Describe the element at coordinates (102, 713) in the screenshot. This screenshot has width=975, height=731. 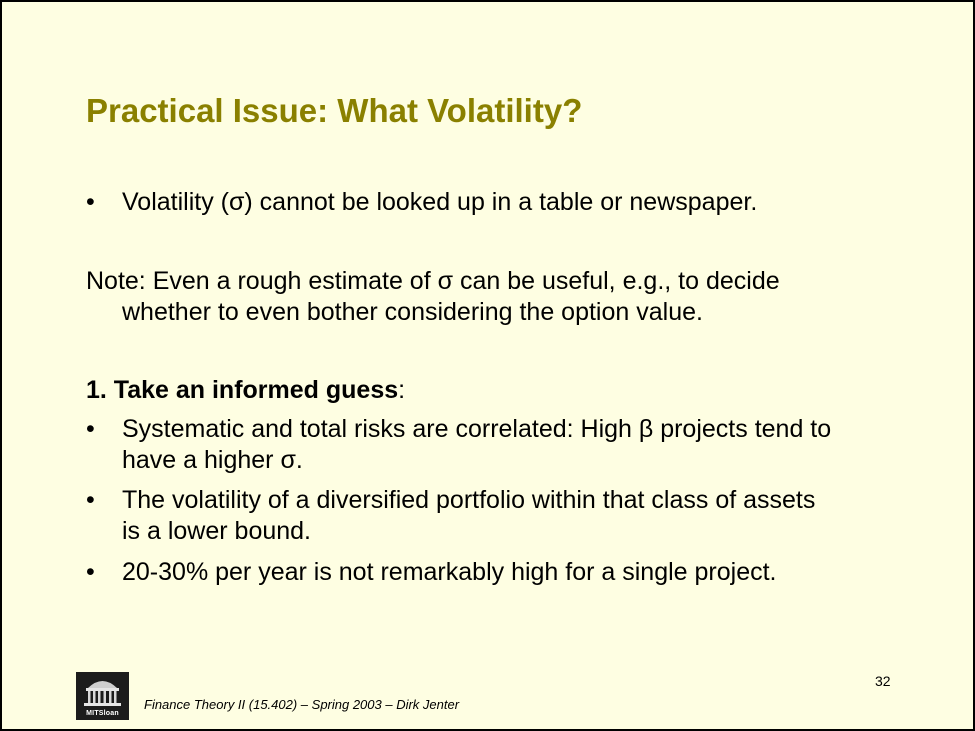
I see `logo-label: MITSloan` at that location.